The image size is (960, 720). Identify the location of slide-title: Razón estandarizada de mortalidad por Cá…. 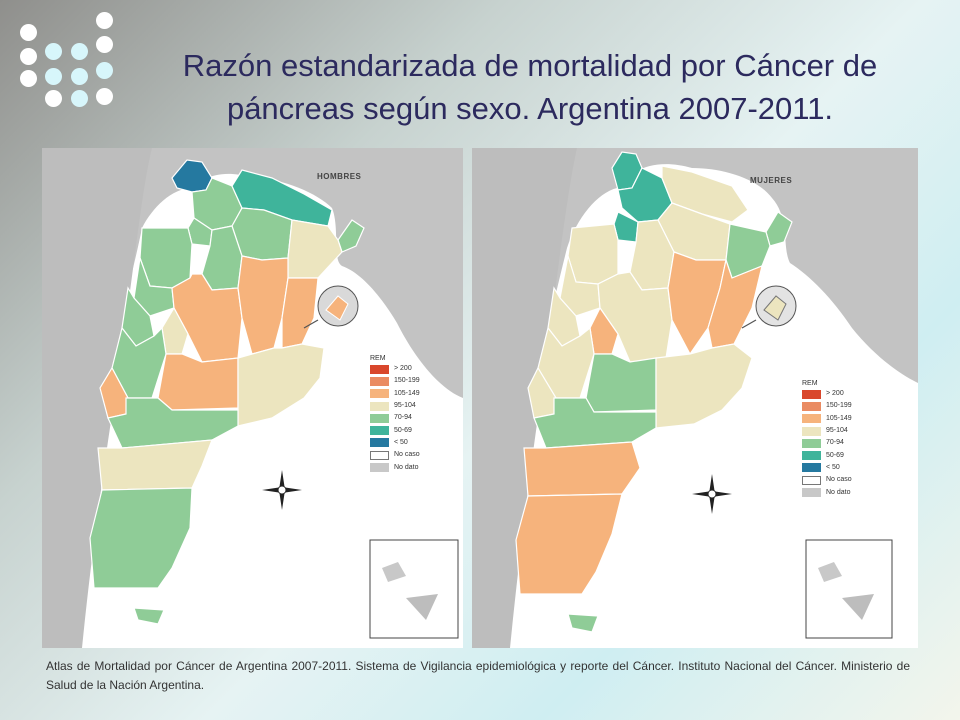
(530, 87).